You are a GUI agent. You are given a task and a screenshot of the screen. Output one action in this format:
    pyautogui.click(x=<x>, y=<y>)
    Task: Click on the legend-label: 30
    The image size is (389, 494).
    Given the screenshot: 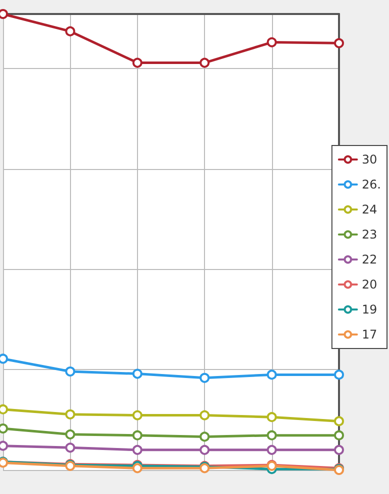 What is the action you would take?
    pyautogui.click(x=370, y=159)
    